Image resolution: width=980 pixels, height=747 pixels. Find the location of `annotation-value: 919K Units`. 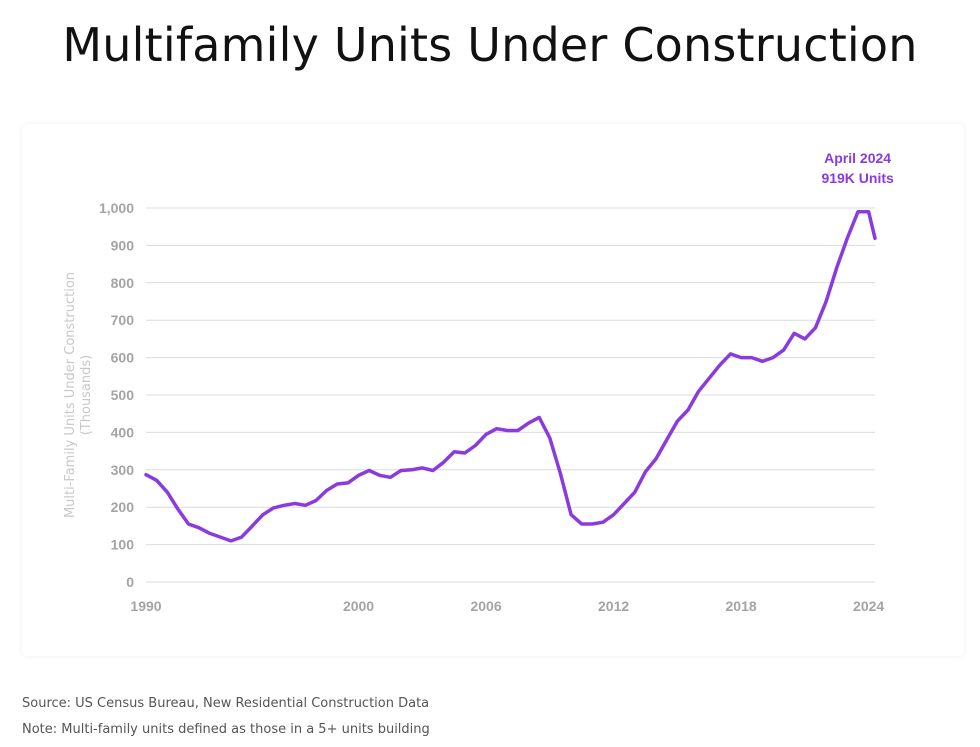

annotation-value: 919K Units is located at coordinates (857, 178).